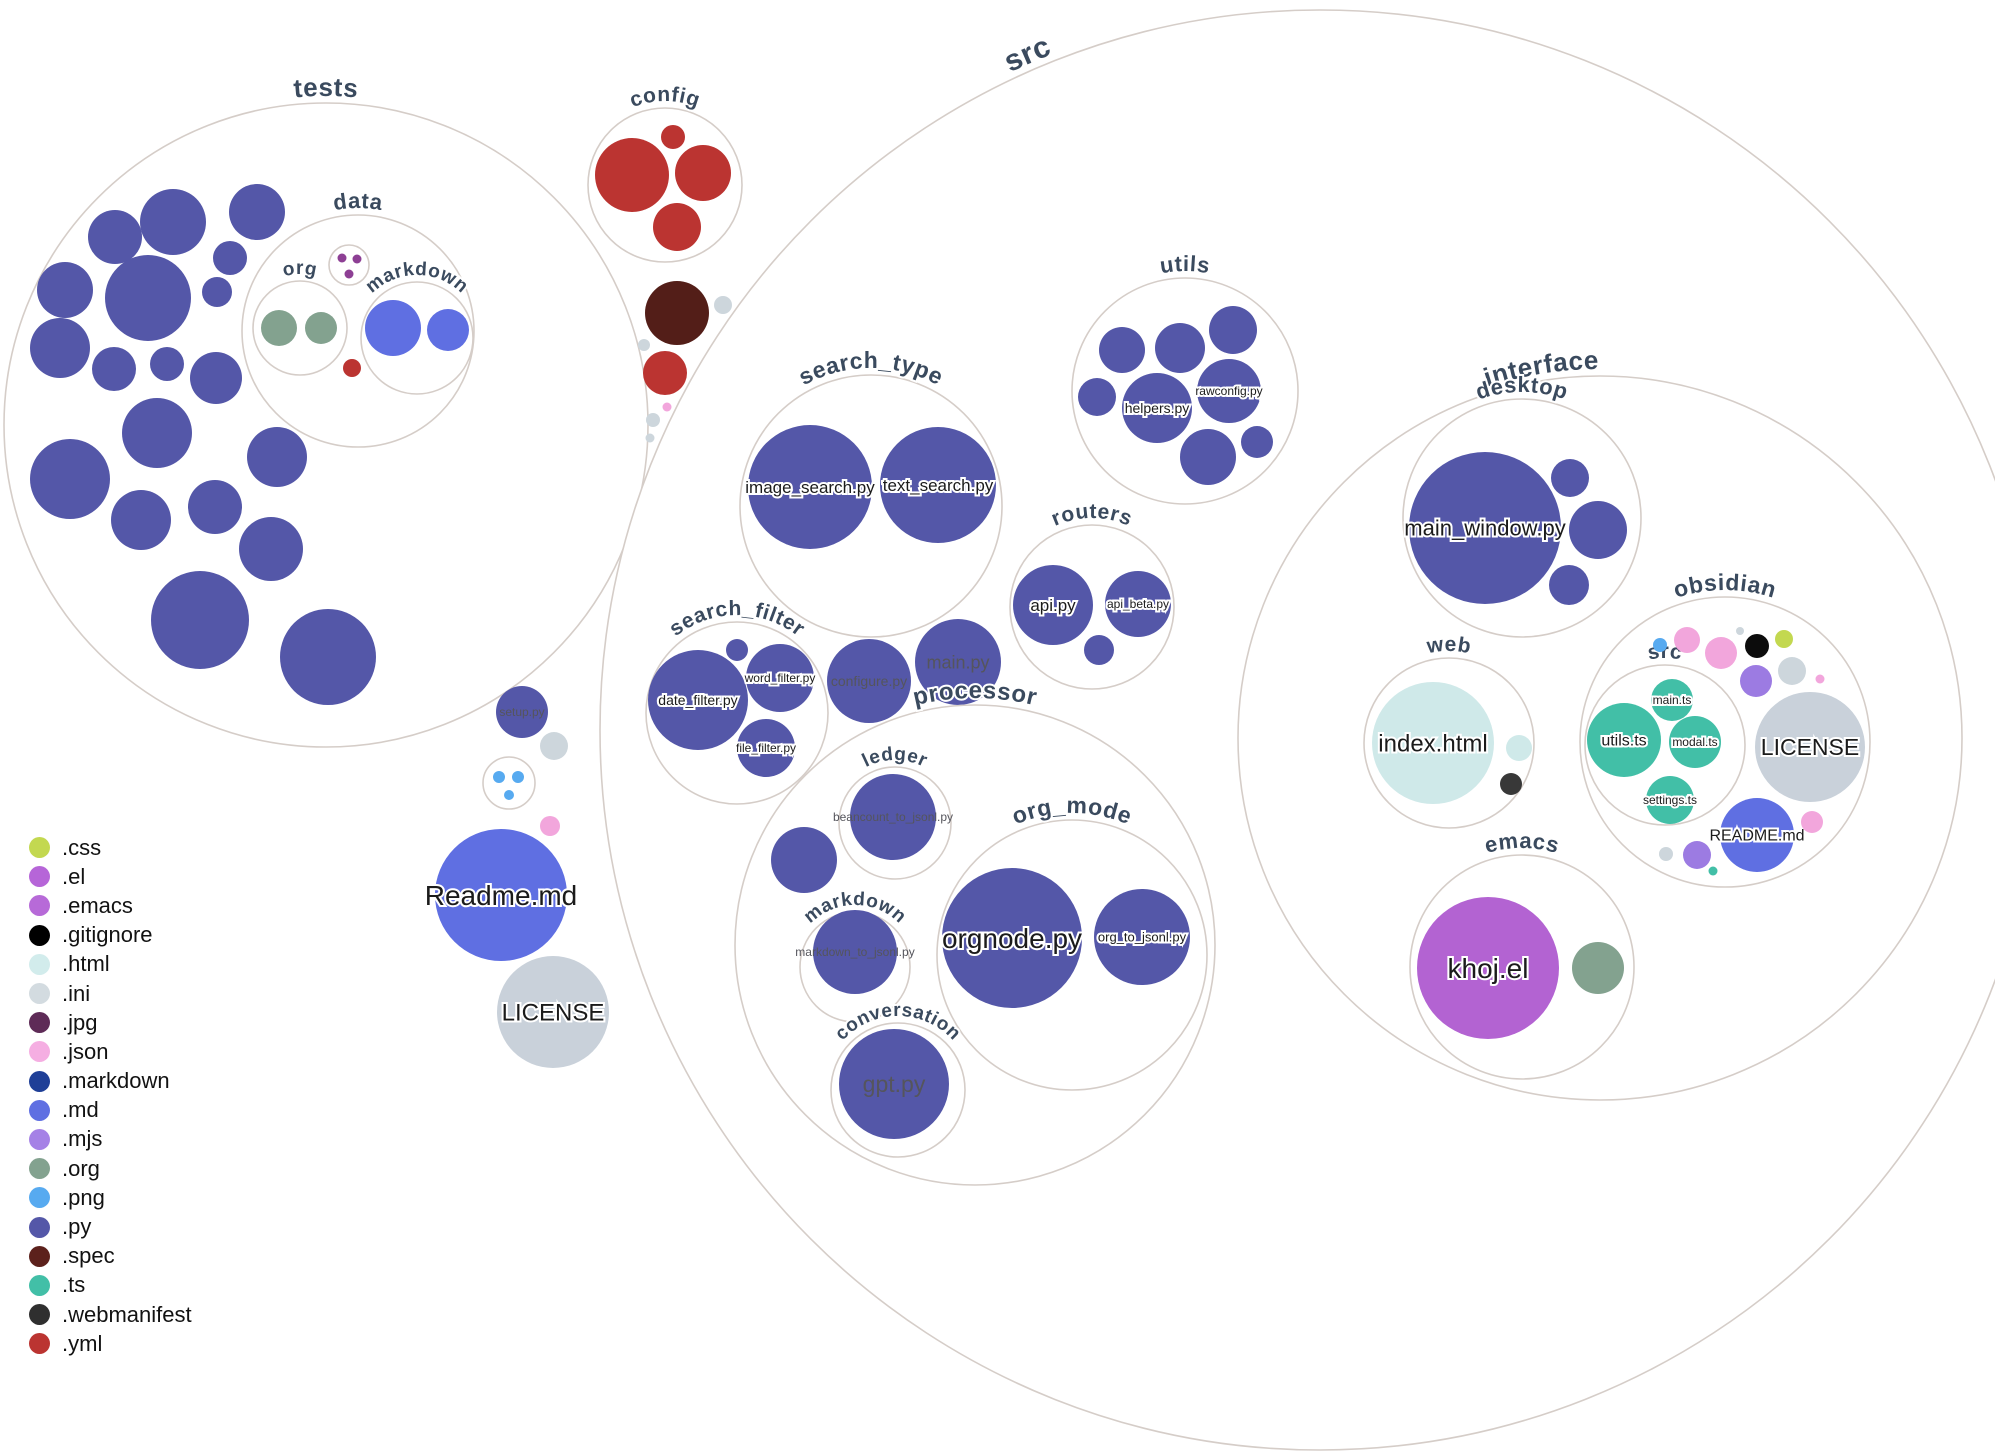 This screenshot has height=1451, width=1995. Describe the element at coordinates (855, 952) in the screenshot. I see `file-markdown_to_jsonl.py` at that location.